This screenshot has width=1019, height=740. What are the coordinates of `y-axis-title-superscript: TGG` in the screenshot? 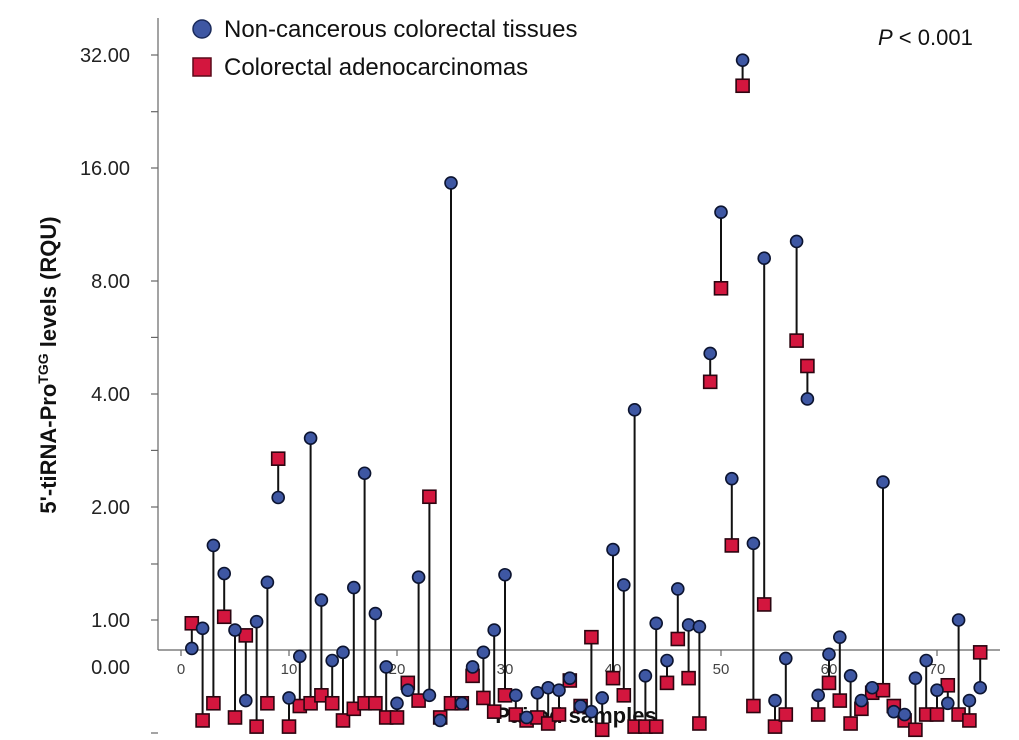 It's located at (43, 368).